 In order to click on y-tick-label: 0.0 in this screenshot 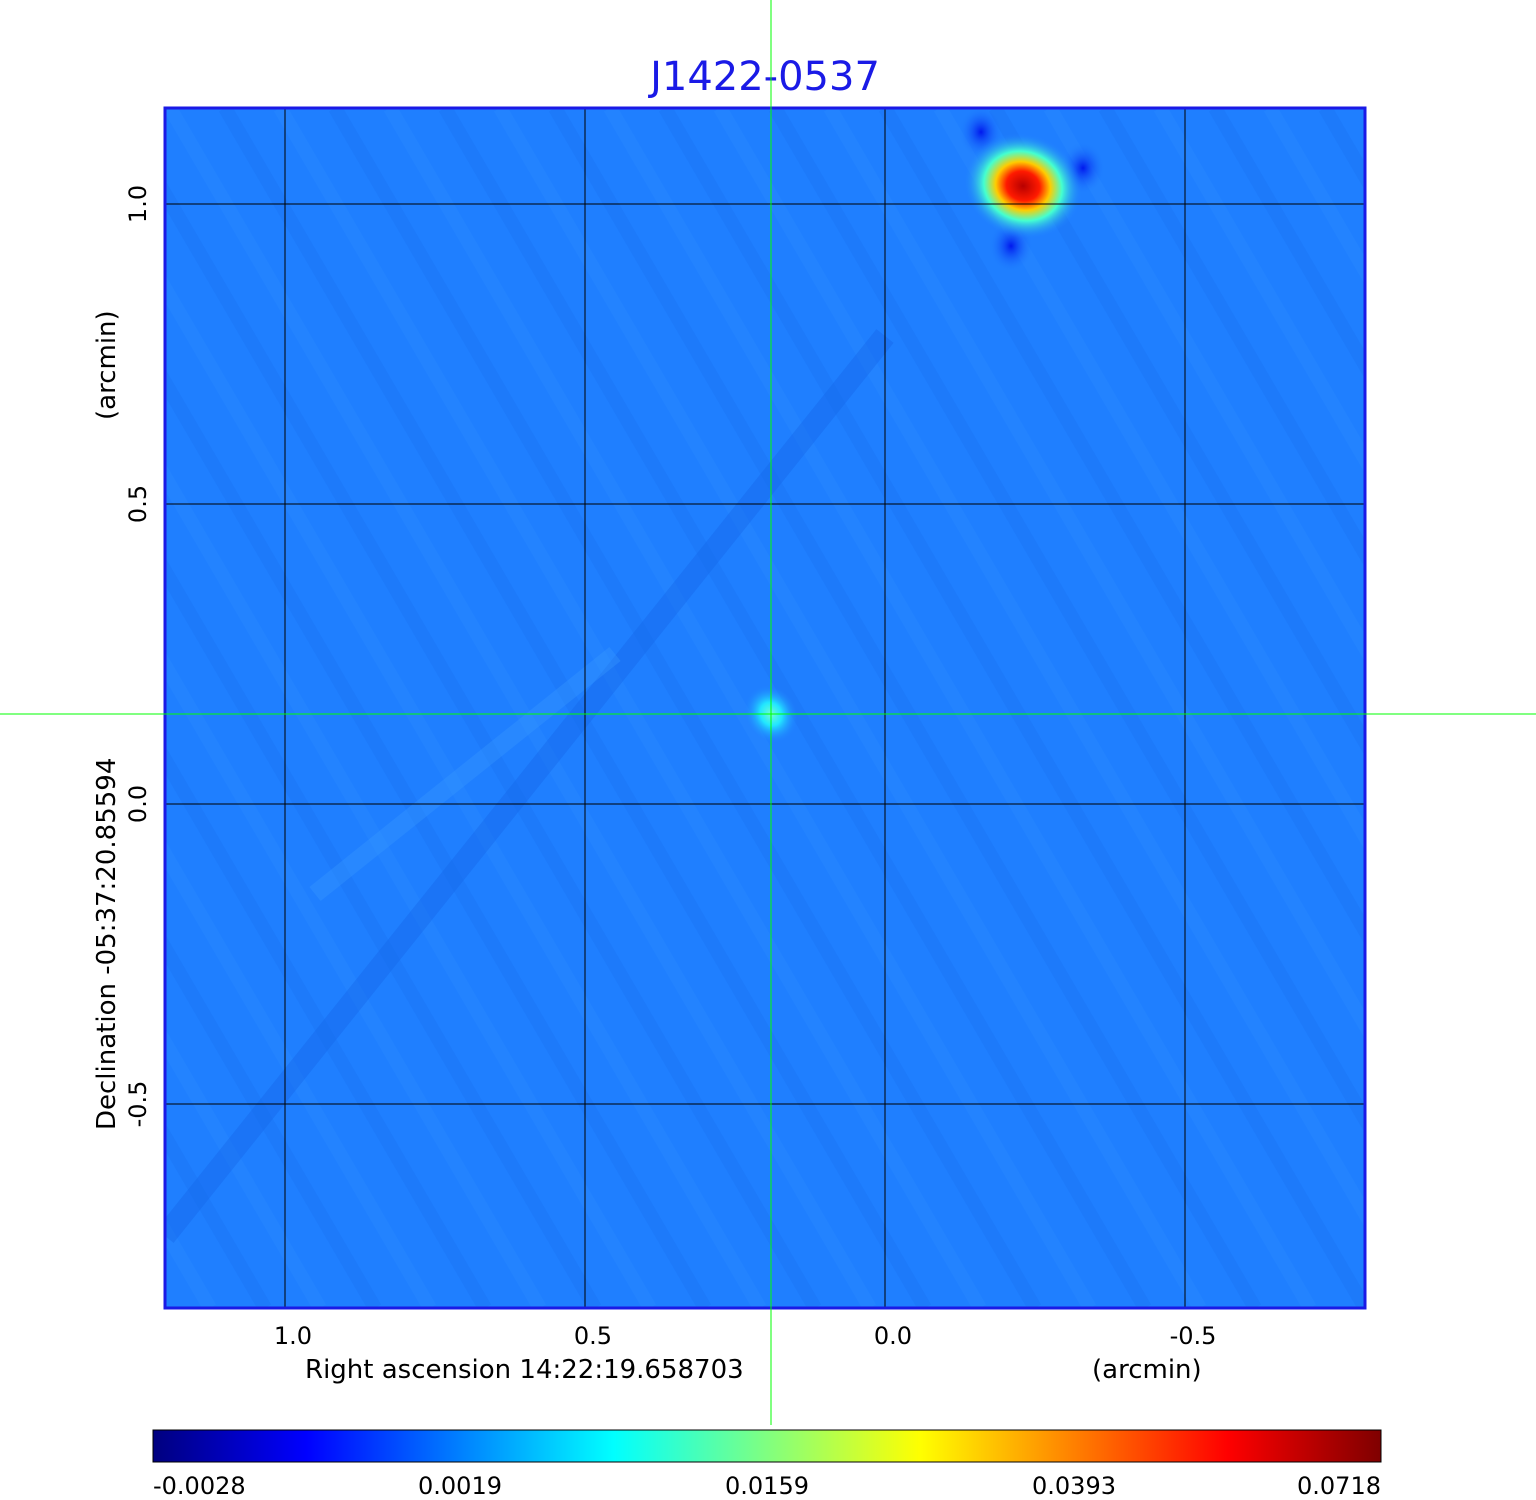, I will do `click(138, 804)`.